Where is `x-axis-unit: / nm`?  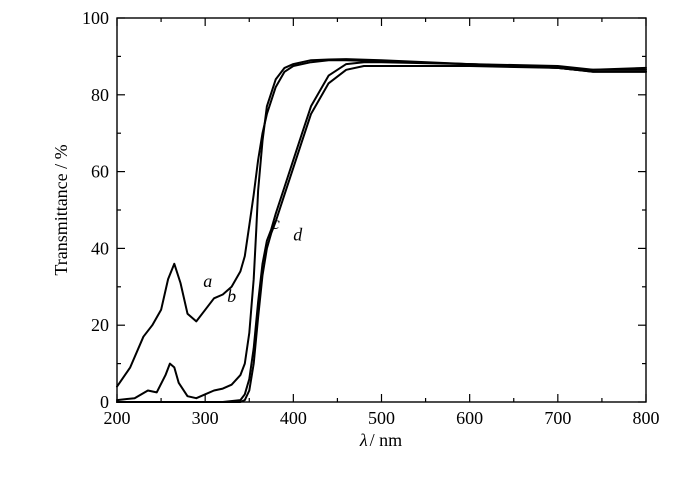 x-axis-unit: / nm is located at coordinates (386, 440).